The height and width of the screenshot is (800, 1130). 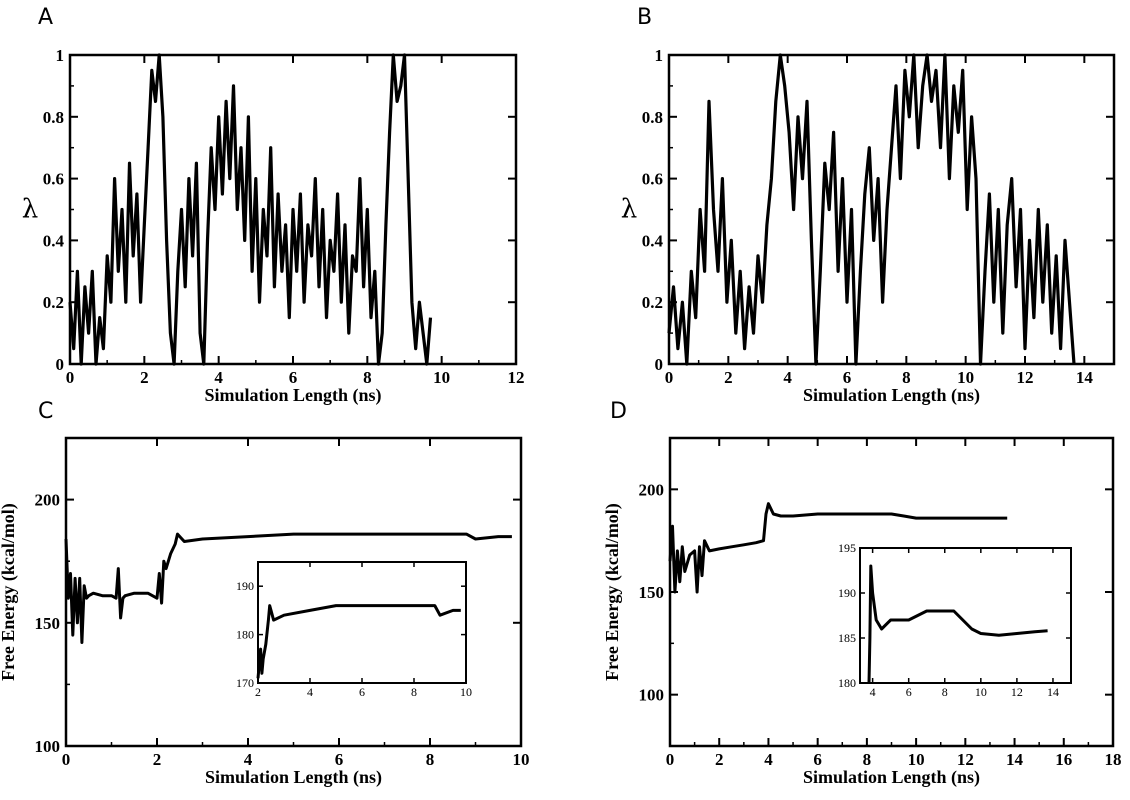 I want to click on x-tick-label: 16, so click(x=1063, y=759).